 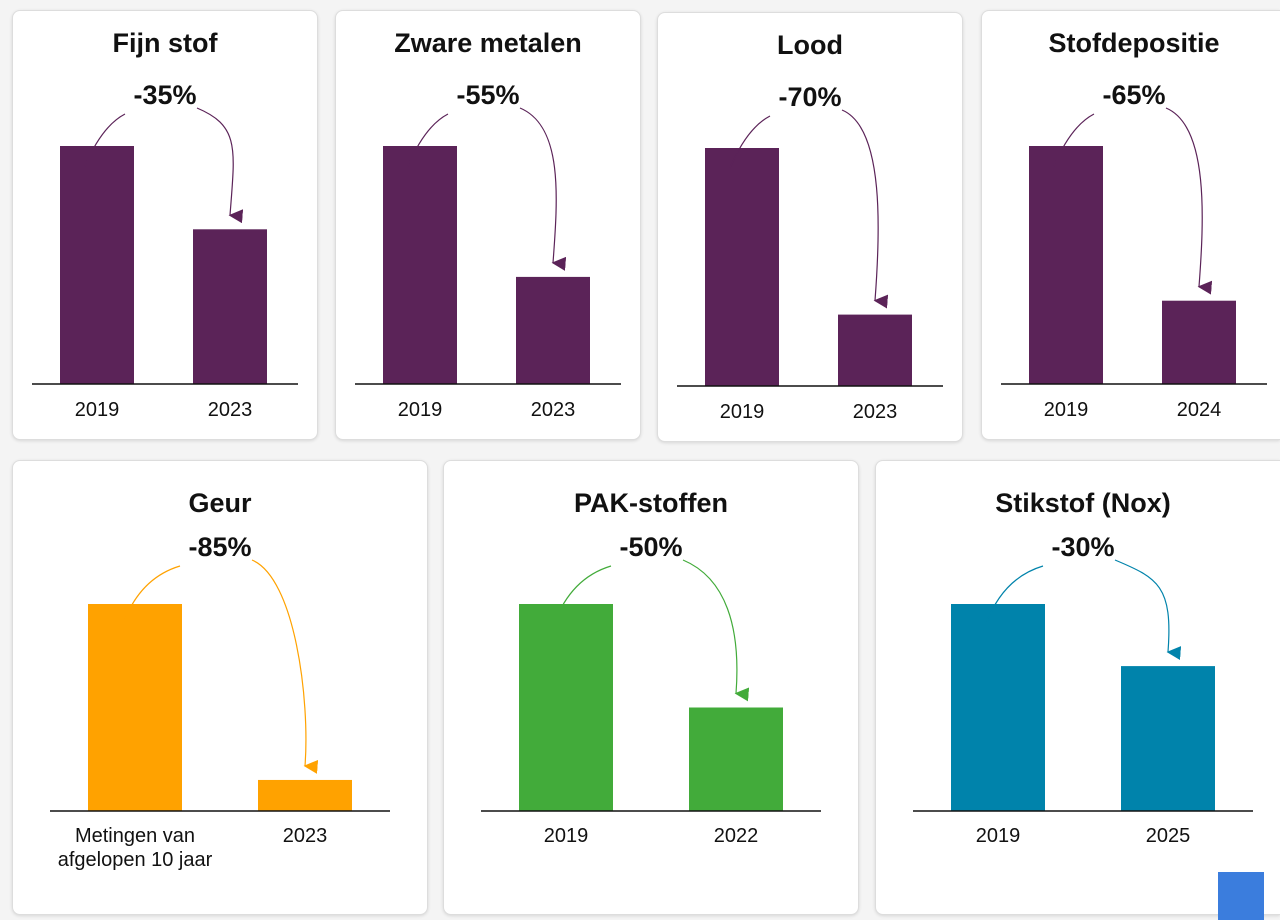 What do you see at coordinates (1168, 836) in the screenshot?
I see `x-tick-label: 2025` at bounding box center [1168, 836].